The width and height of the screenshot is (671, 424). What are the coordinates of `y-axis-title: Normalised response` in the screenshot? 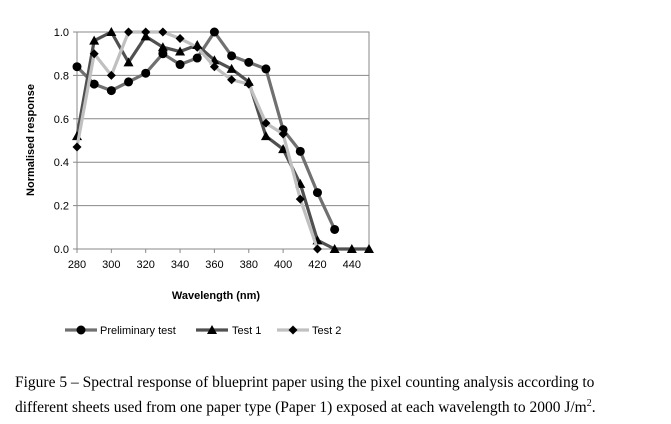 It's located at (31, 140).